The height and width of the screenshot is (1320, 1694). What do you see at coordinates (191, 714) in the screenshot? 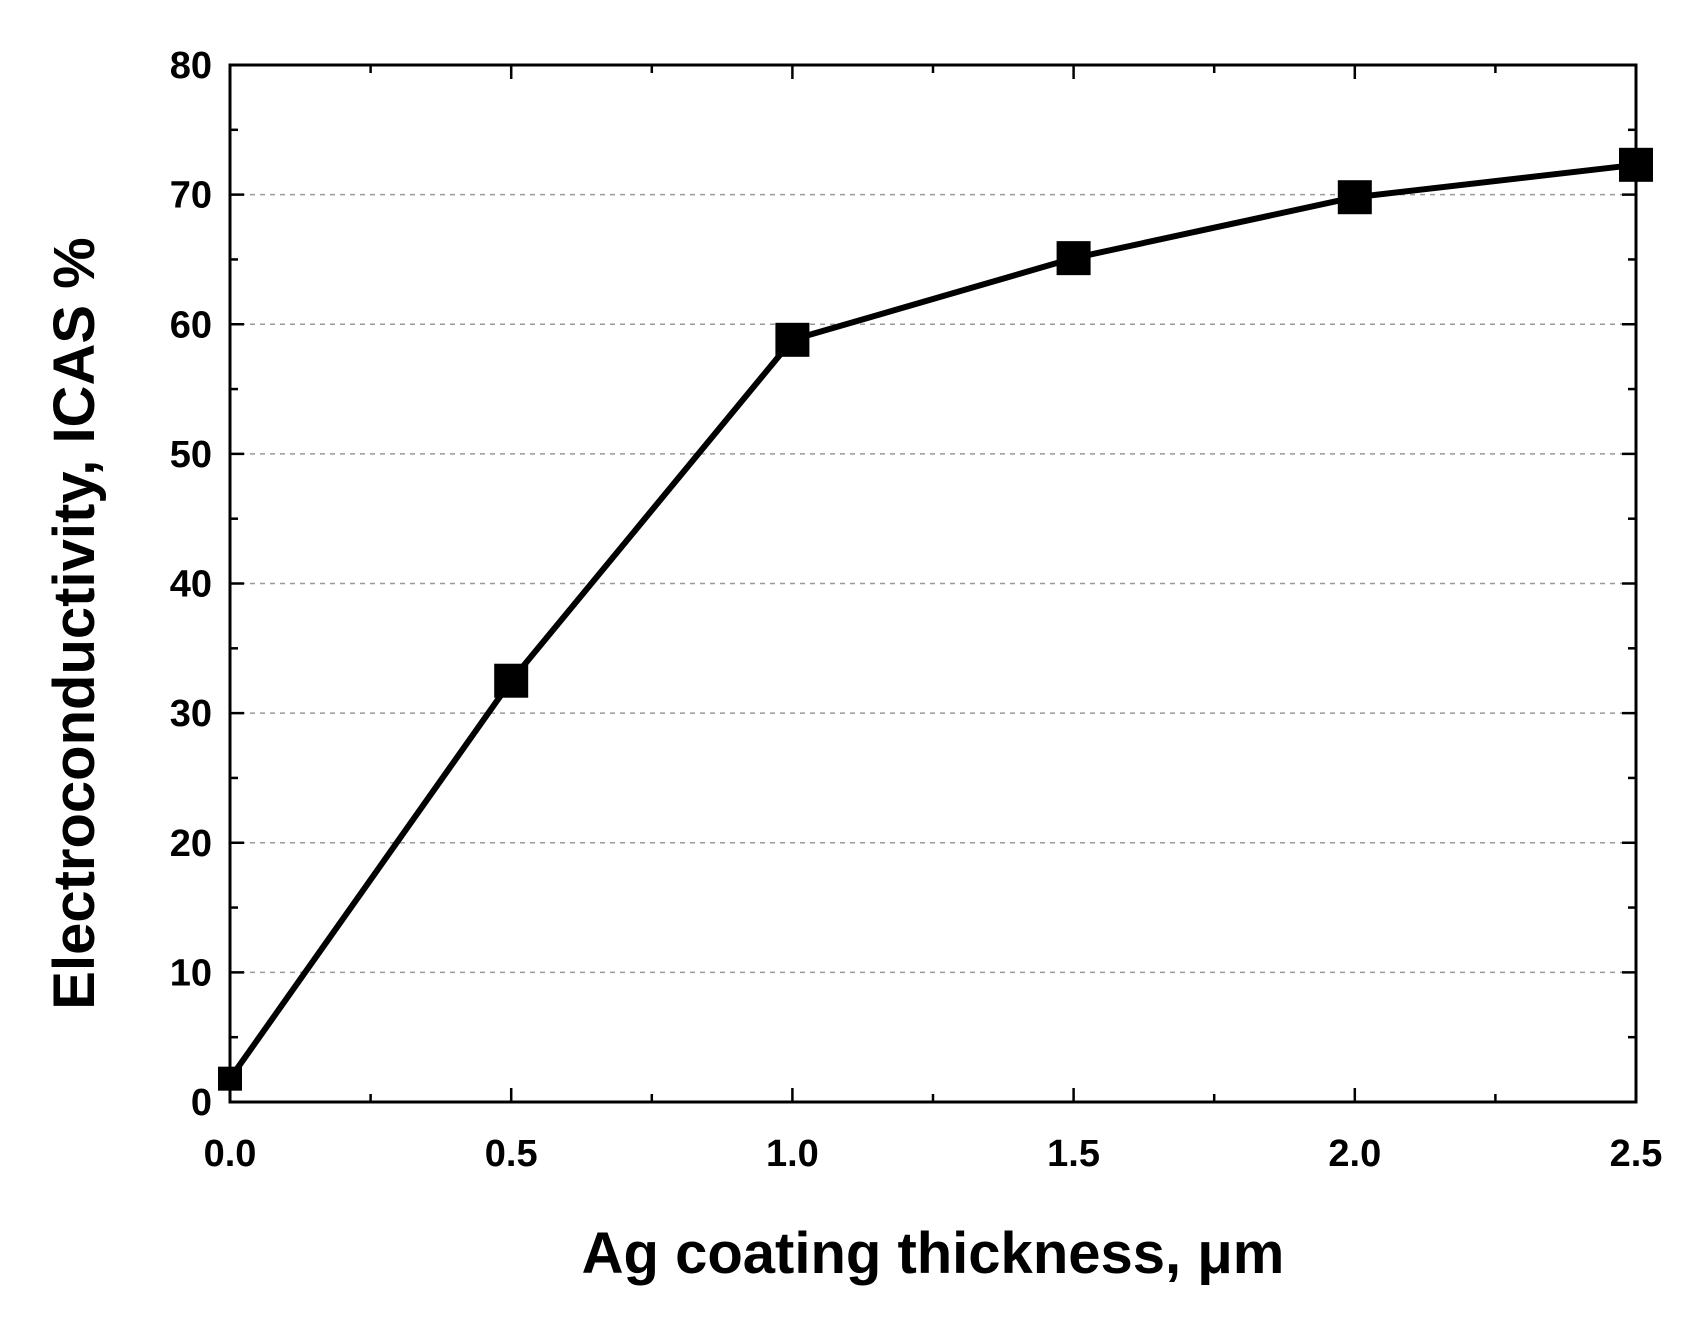
I see `y-tick-label-30: 30` at bounding box center [191, 714].